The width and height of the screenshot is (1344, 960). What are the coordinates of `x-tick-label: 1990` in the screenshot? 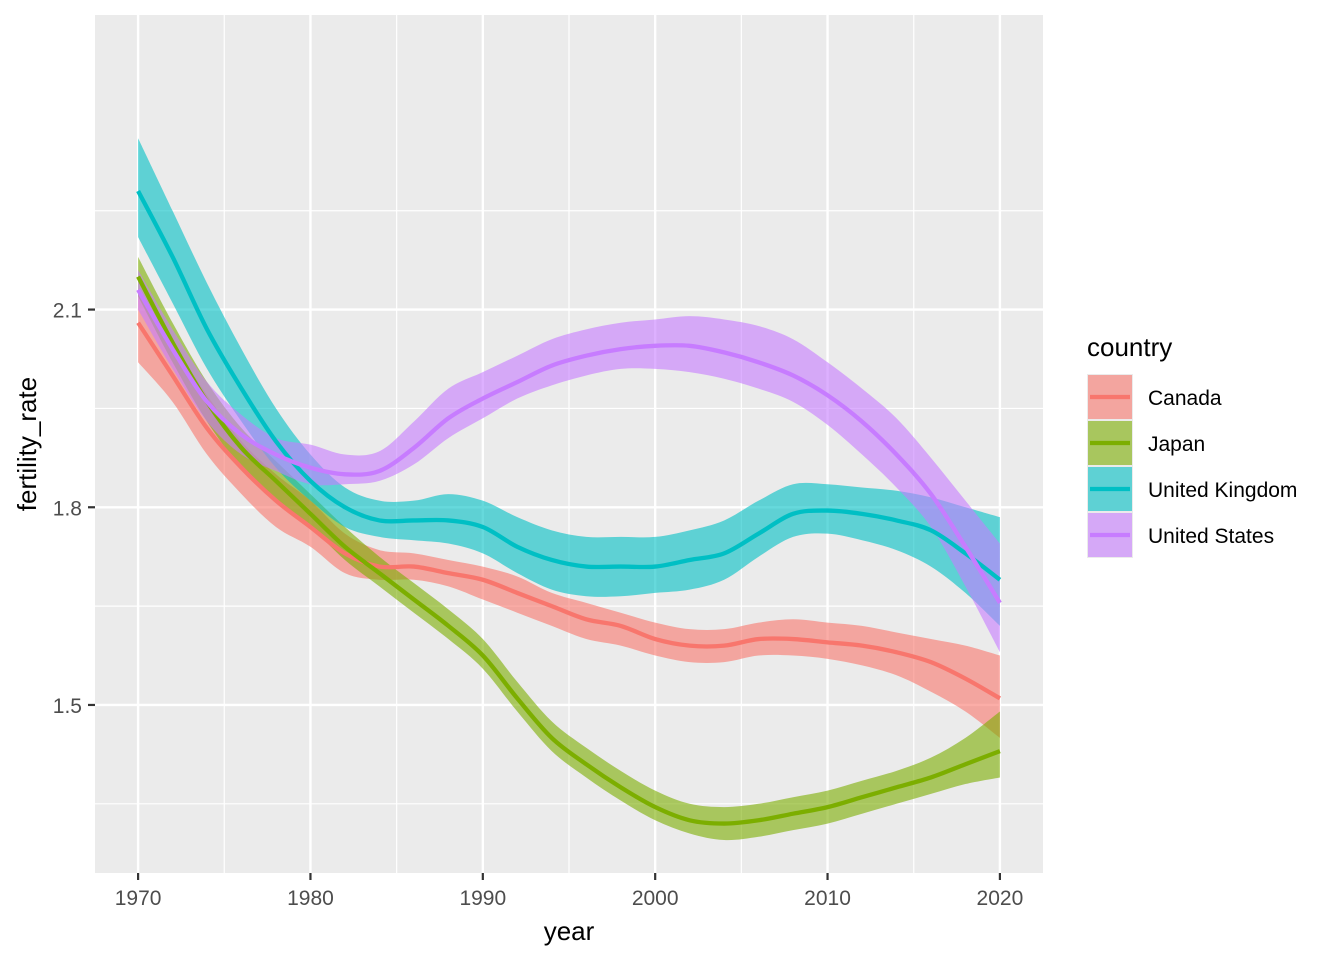 It's located at (482, 898).